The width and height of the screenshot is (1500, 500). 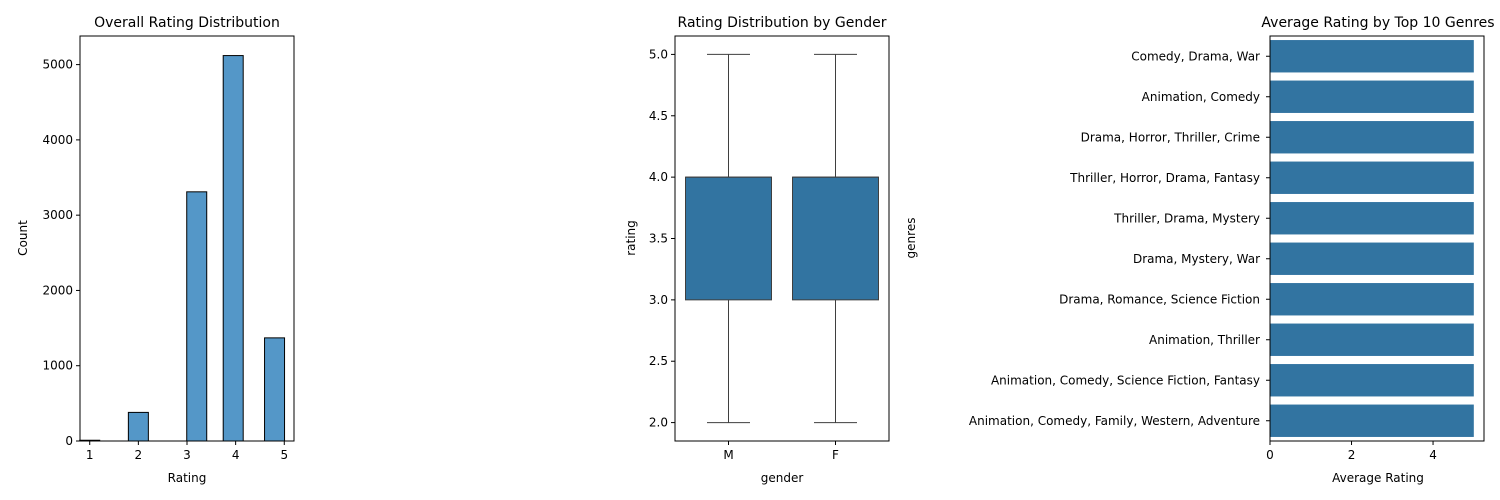 What do you see at coordinates (1170, 137) in the screenshot?
I see `genre-category-label: Drama, Horror, Thriller, Crime` at bounding box center [1170, 137].